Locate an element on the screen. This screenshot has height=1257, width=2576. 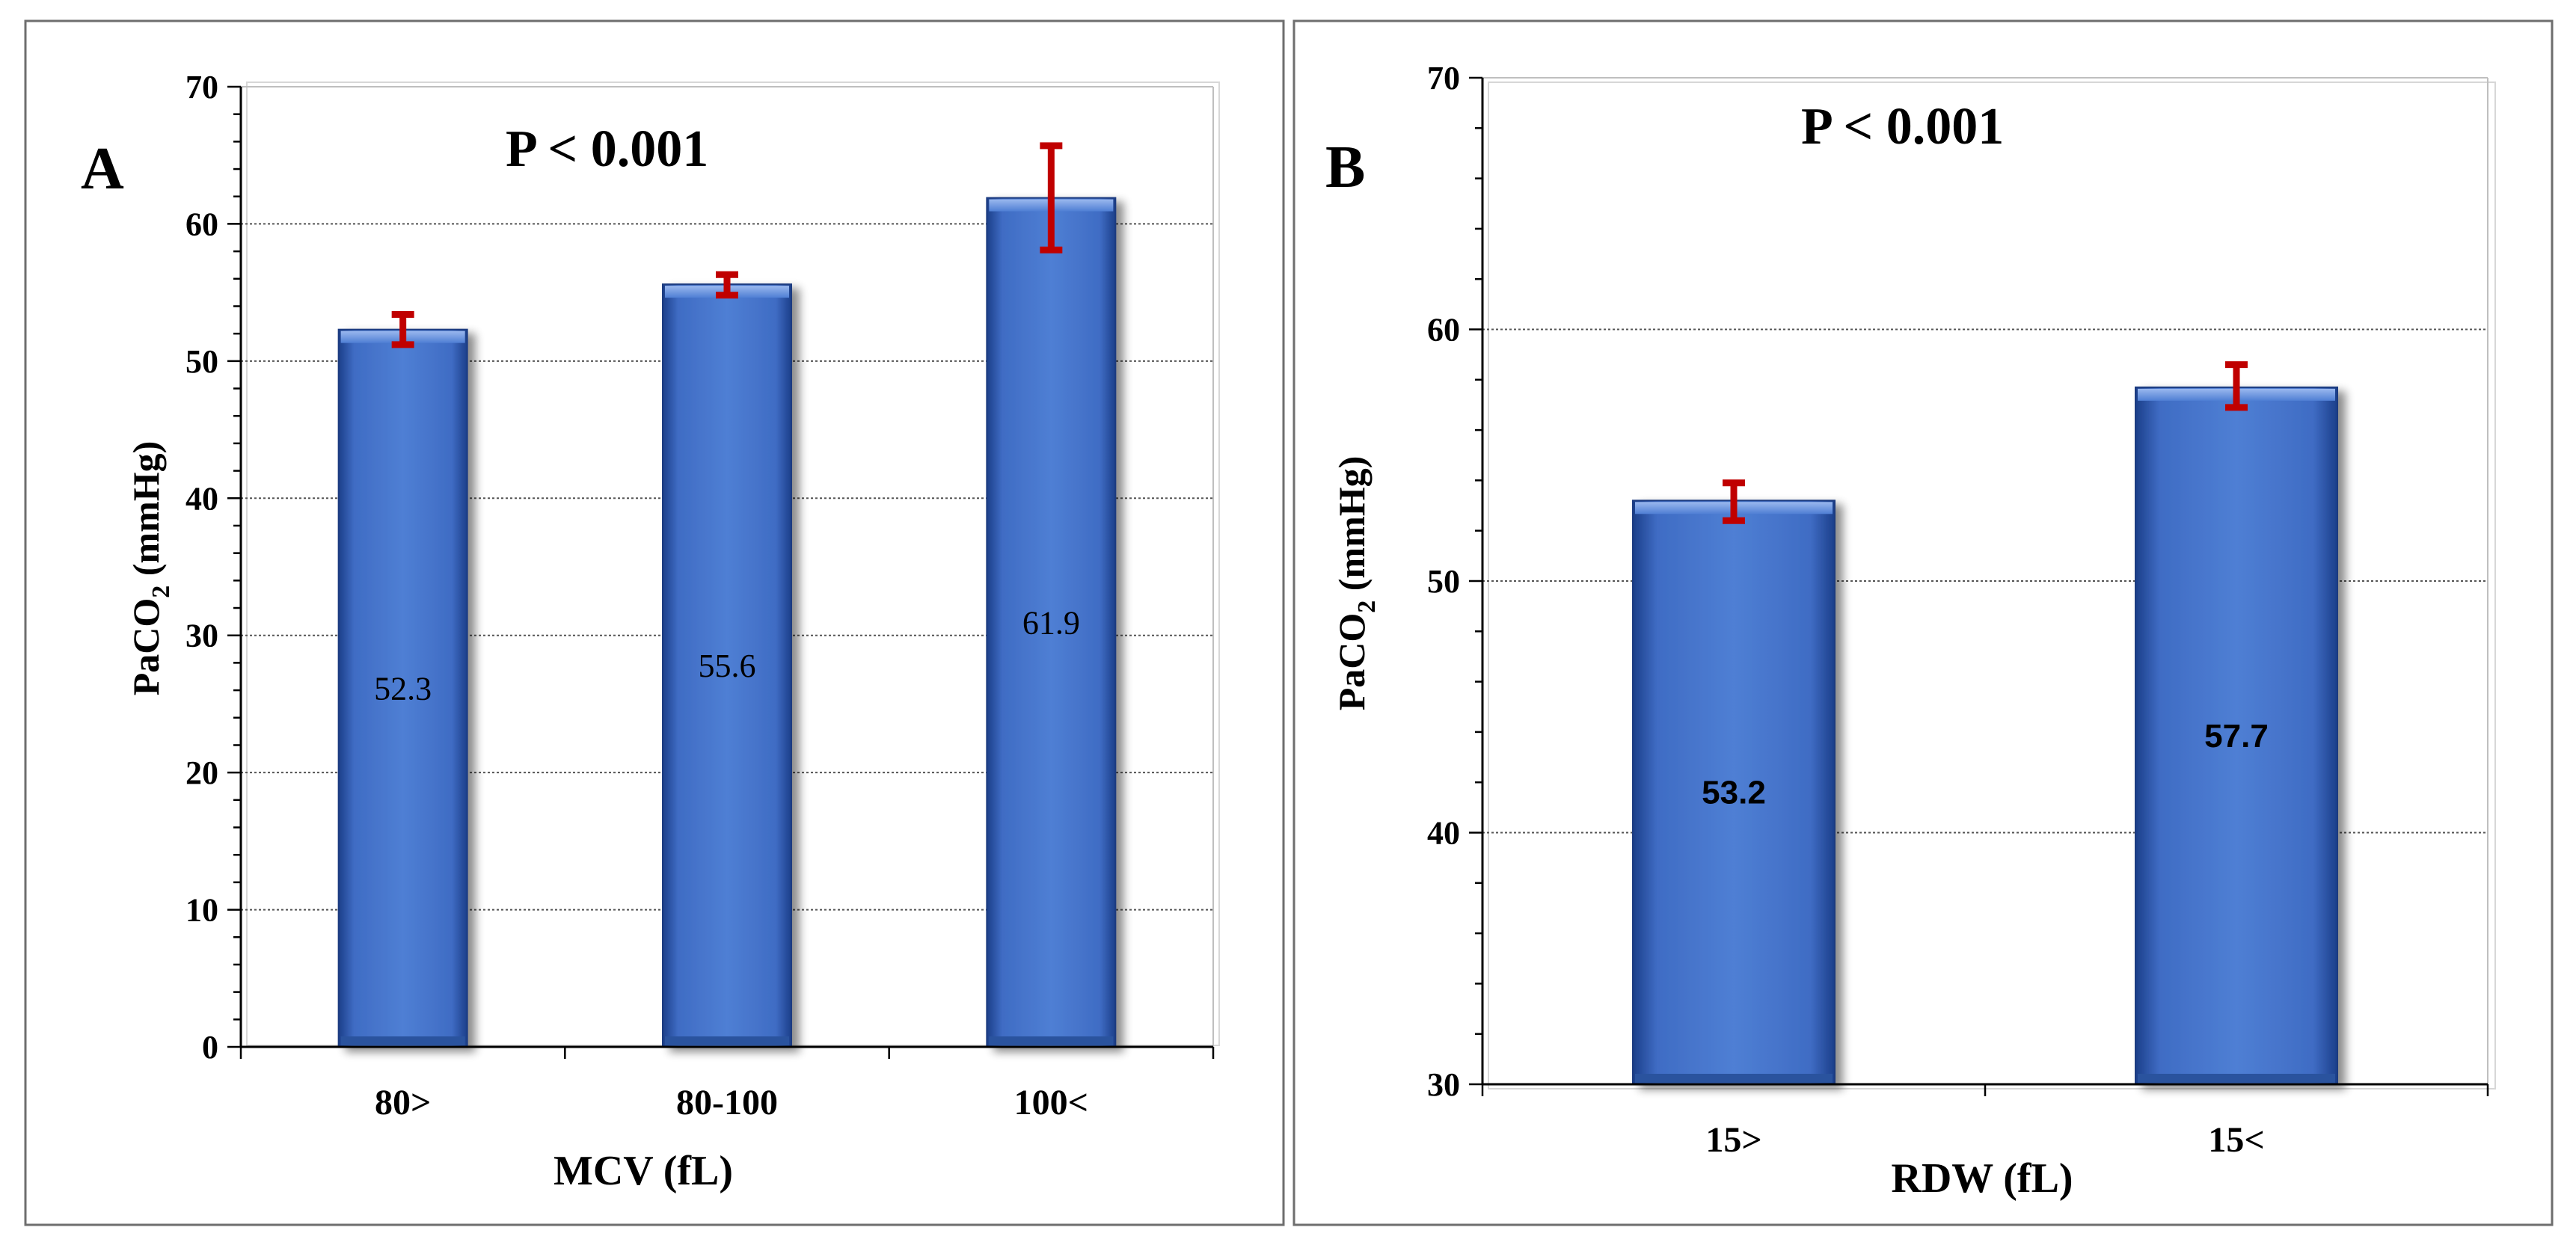
panel-a-y-axis-label: PaCO2 (mmHg) is located at coordinates (150, 568).